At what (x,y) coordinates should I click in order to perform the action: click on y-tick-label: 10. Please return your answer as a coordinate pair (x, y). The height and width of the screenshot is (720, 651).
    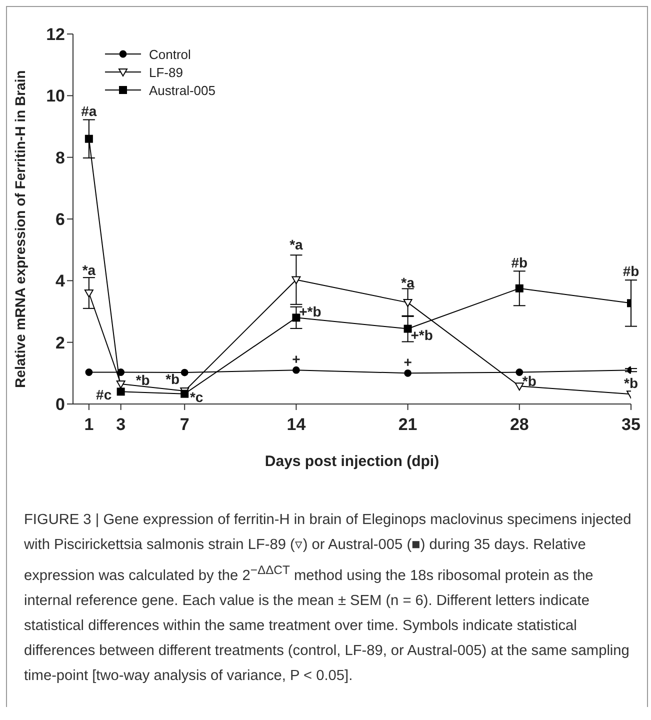
    Looking at the image, I should click on (55, 96).